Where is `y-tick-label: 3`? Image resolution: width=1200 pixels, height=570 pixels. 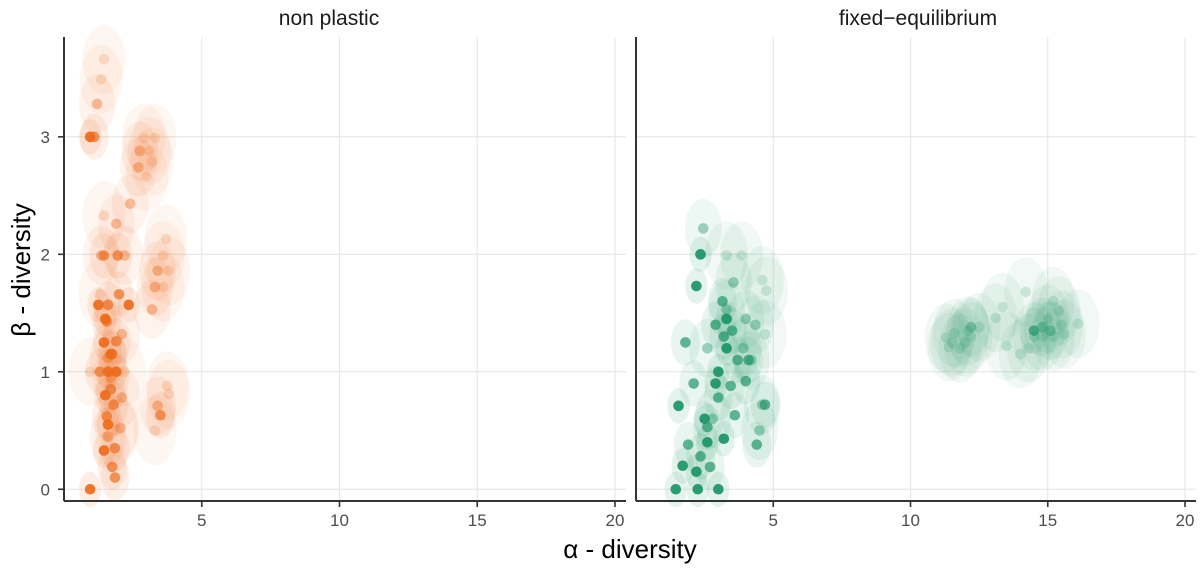 y-tick-label: 3 is located at coordinates (45, 137).